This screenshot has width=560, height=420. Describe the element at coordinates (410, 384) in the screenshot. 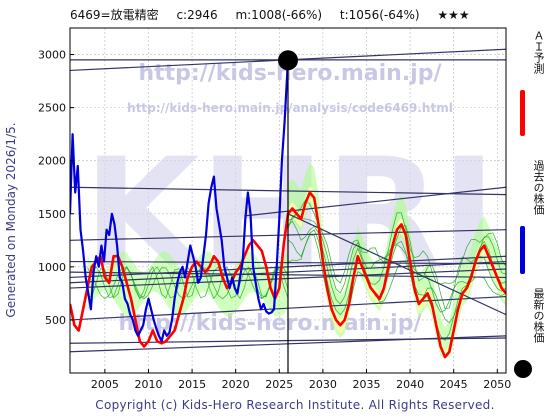

I see `x-tick-label: 2040` at that location.